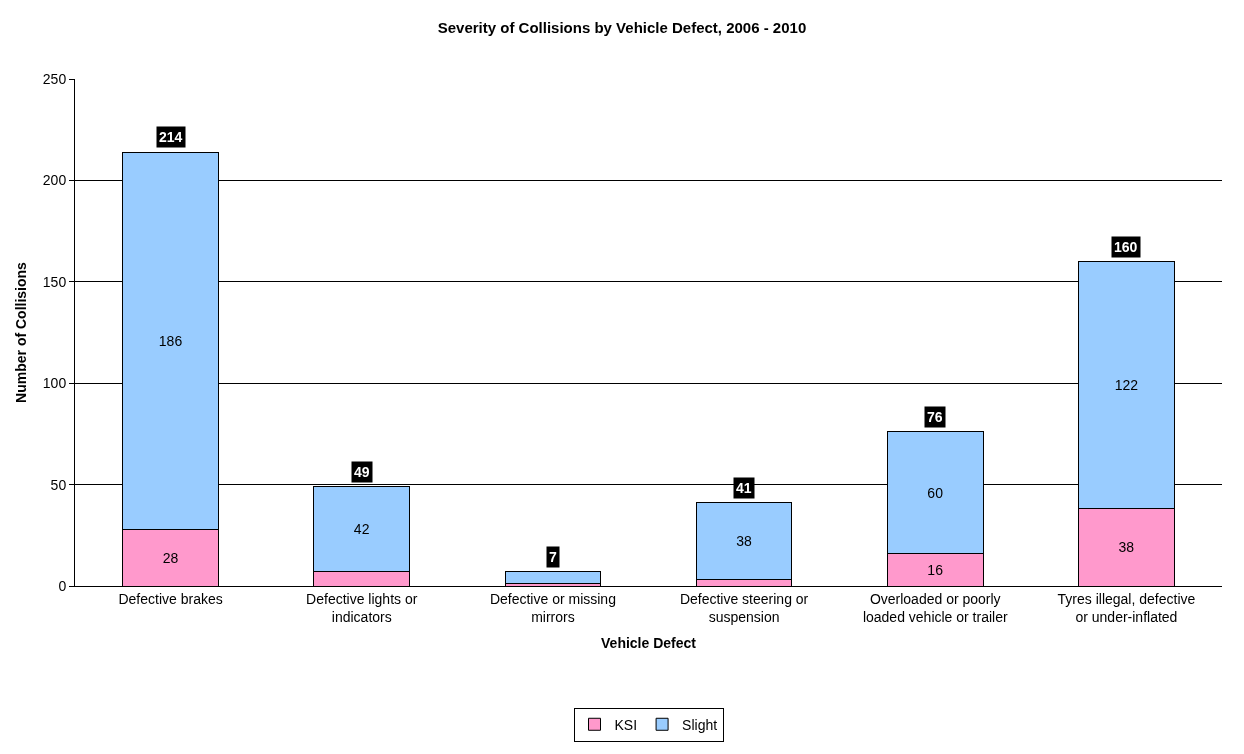  Describe the element at coordinates (744, 607) in the screenshot. I see `x-tick-label: Defective steering or suspension` at that location.